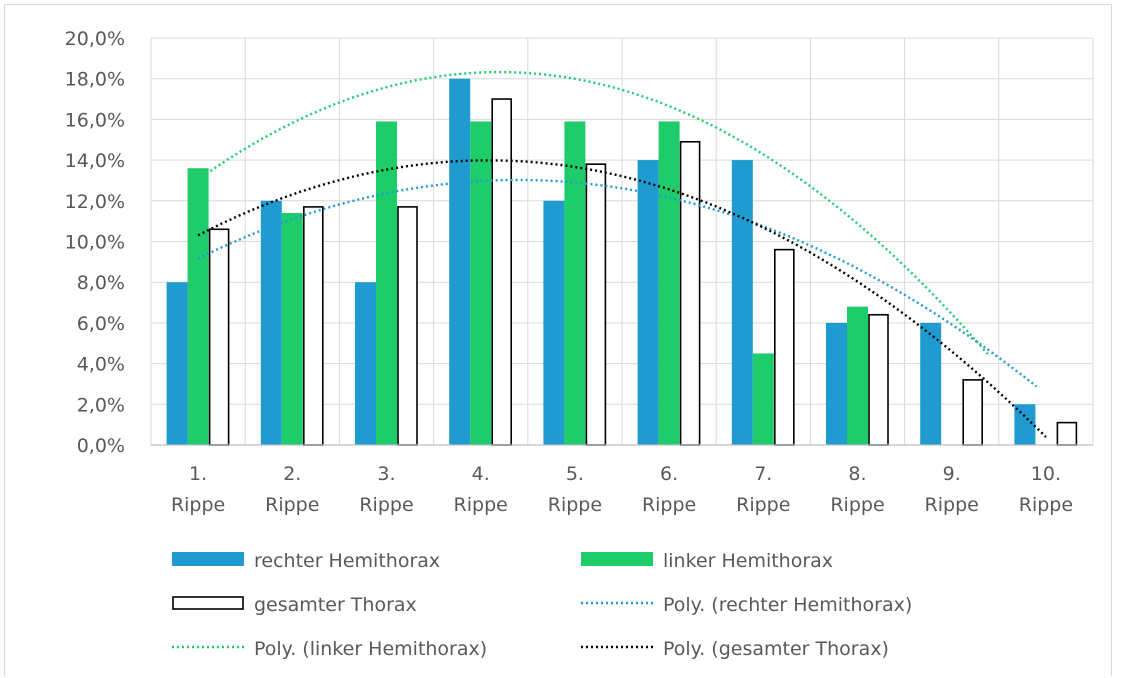  I want to click on y-tick-label: 14,0%, so click(95, 161).